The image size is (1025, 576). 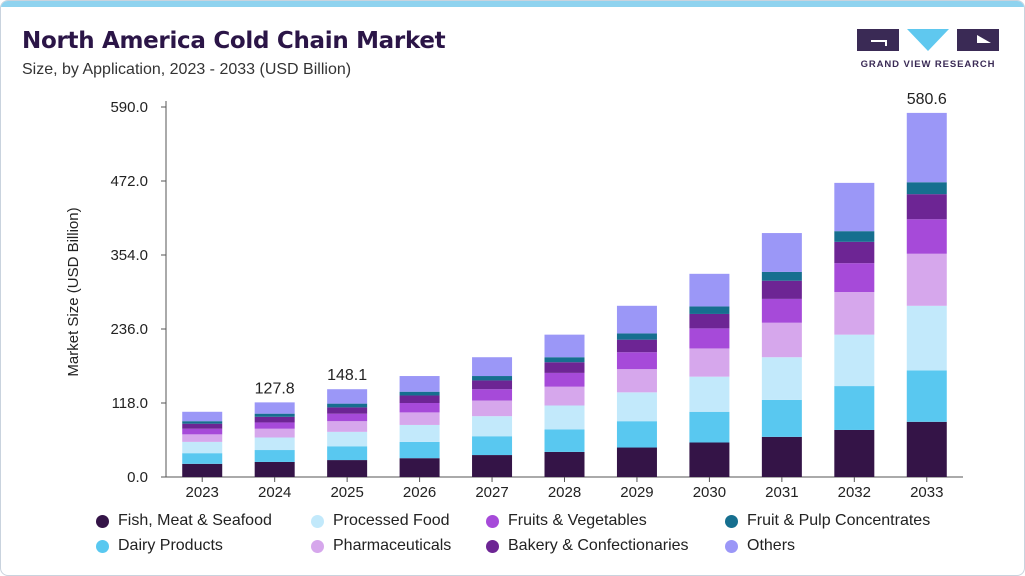 What do you see at coordinates (195, 520) in the screenshot?
I see `legend-label: Fish, Meat & Seafood` at bounding box center [195, 520].